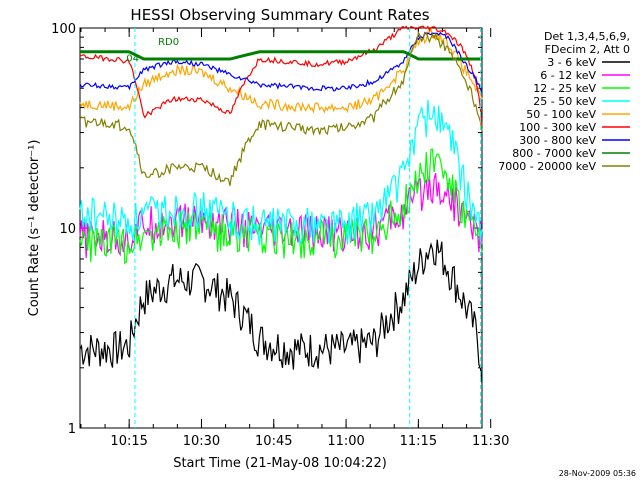 Image resolution: width=640 pixels, height=480 pixels. What do you see at coordinates (571, 62) in the screenshot?
I see `legend-entry: 3 - 6 keV` at bounding box center [571, 62].